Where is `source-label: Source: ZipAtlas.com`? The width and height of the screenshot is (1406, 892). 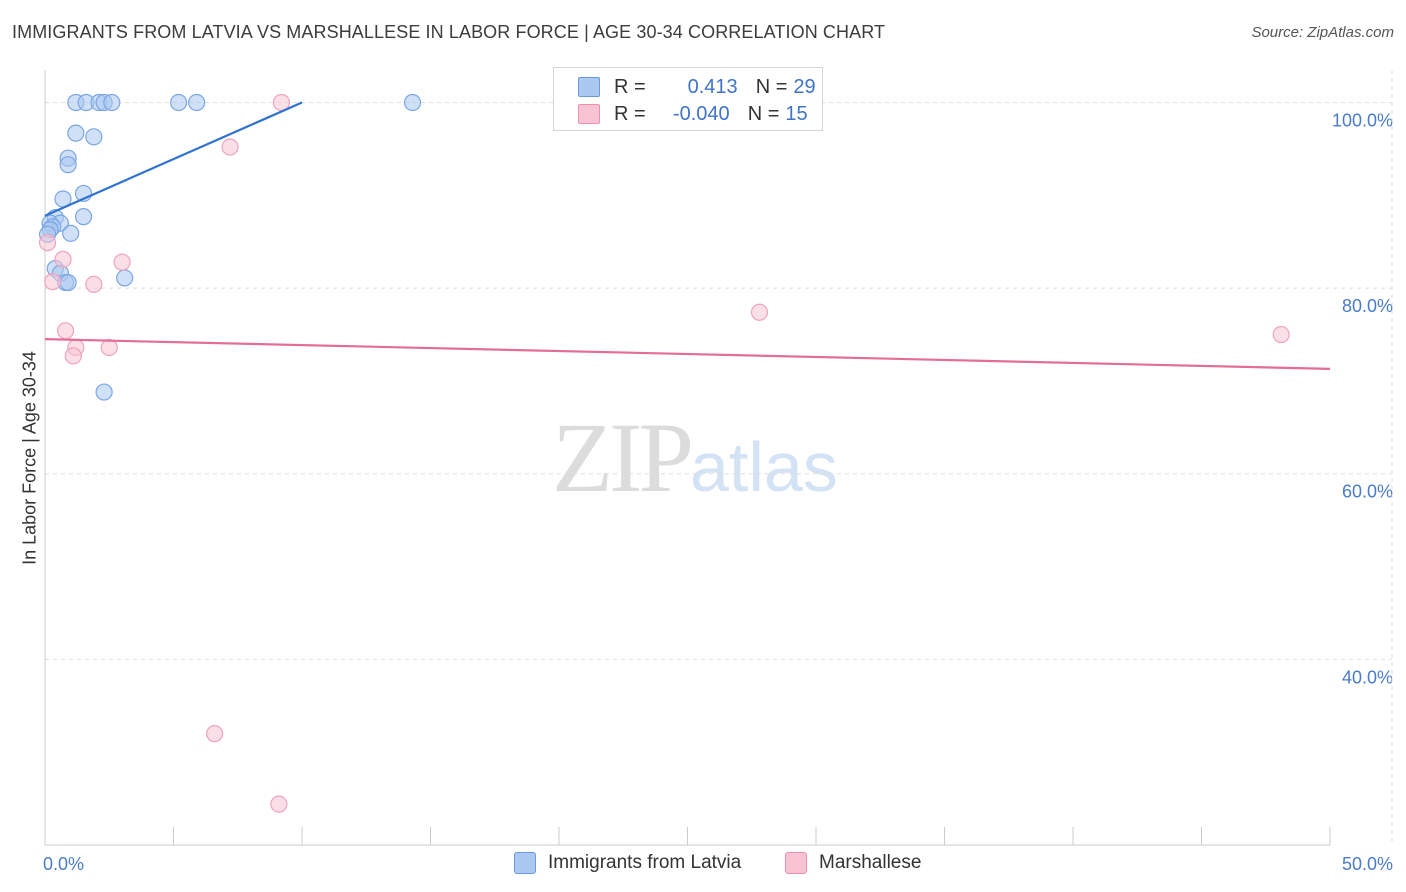 source-label: Source: ZipAtlas.com is located at coordinates (1322, 32).